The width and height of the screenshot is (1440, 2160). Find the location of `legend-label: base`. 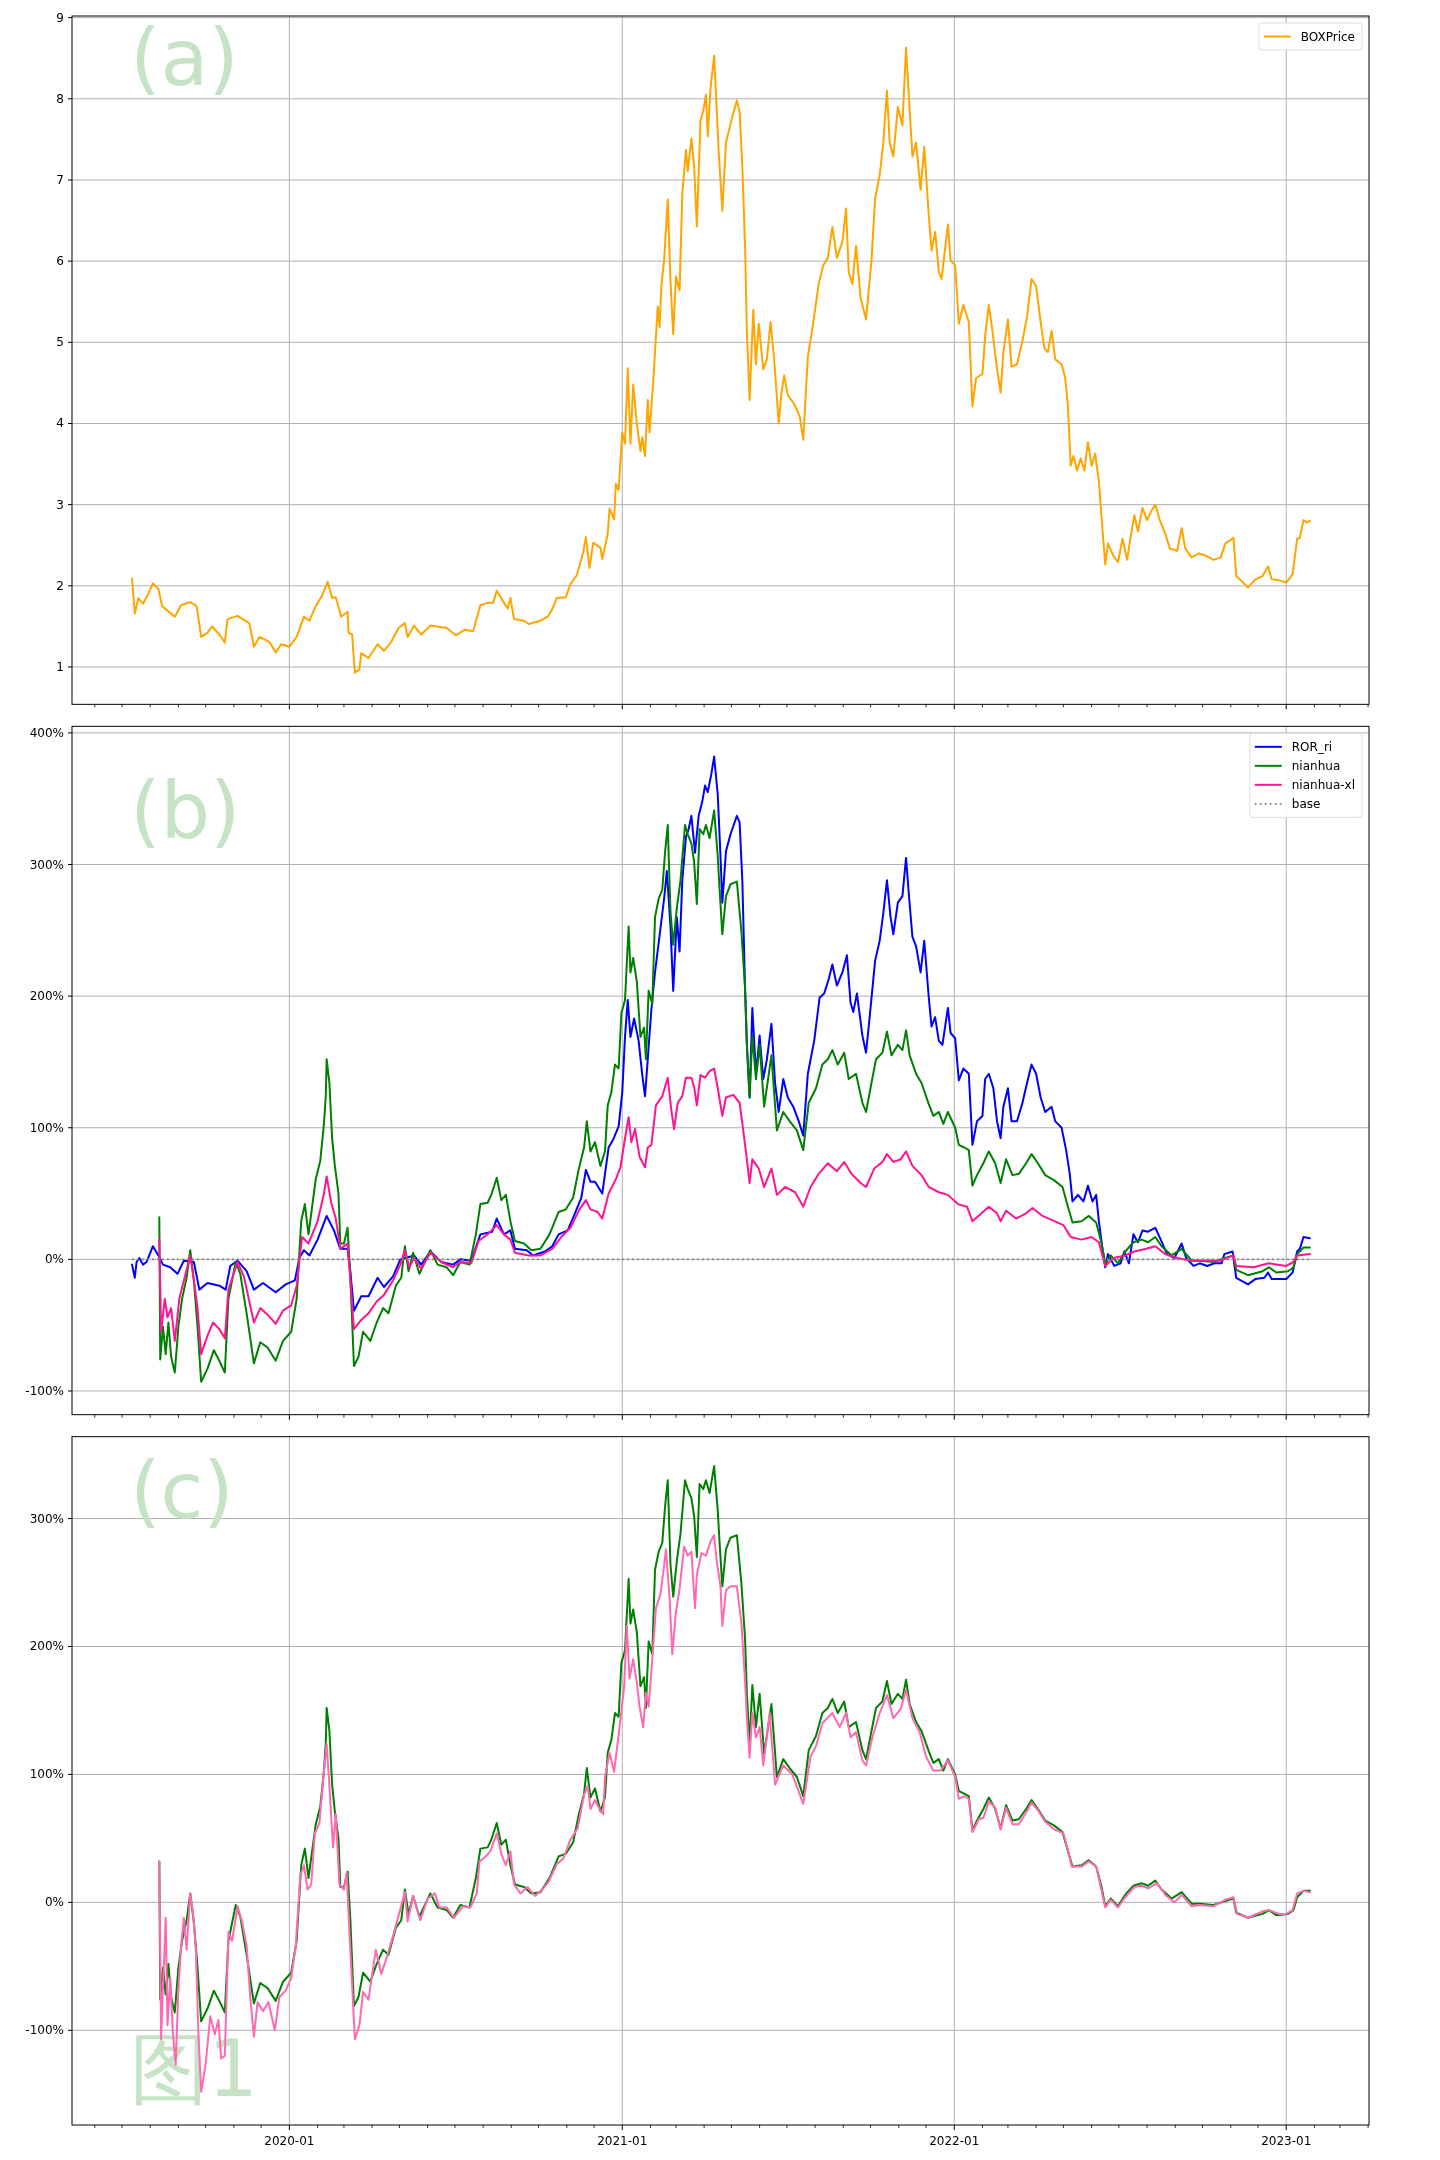

legend-label: base is located at coordinates (1306, 803).